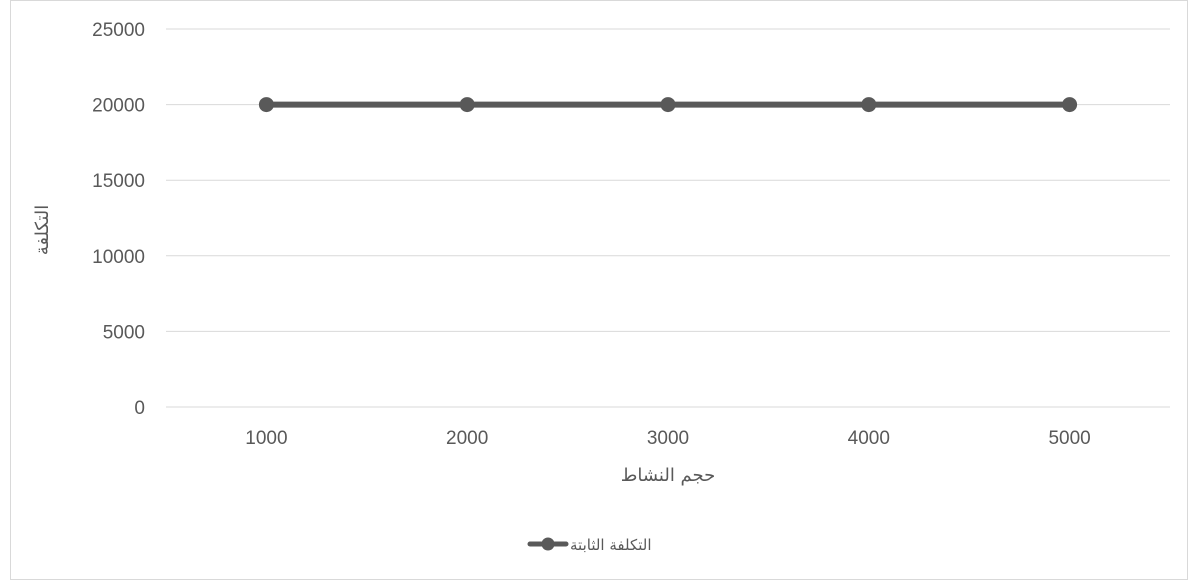  I want to click on x-axis-title: حجم النشاط, so click(668, 475).